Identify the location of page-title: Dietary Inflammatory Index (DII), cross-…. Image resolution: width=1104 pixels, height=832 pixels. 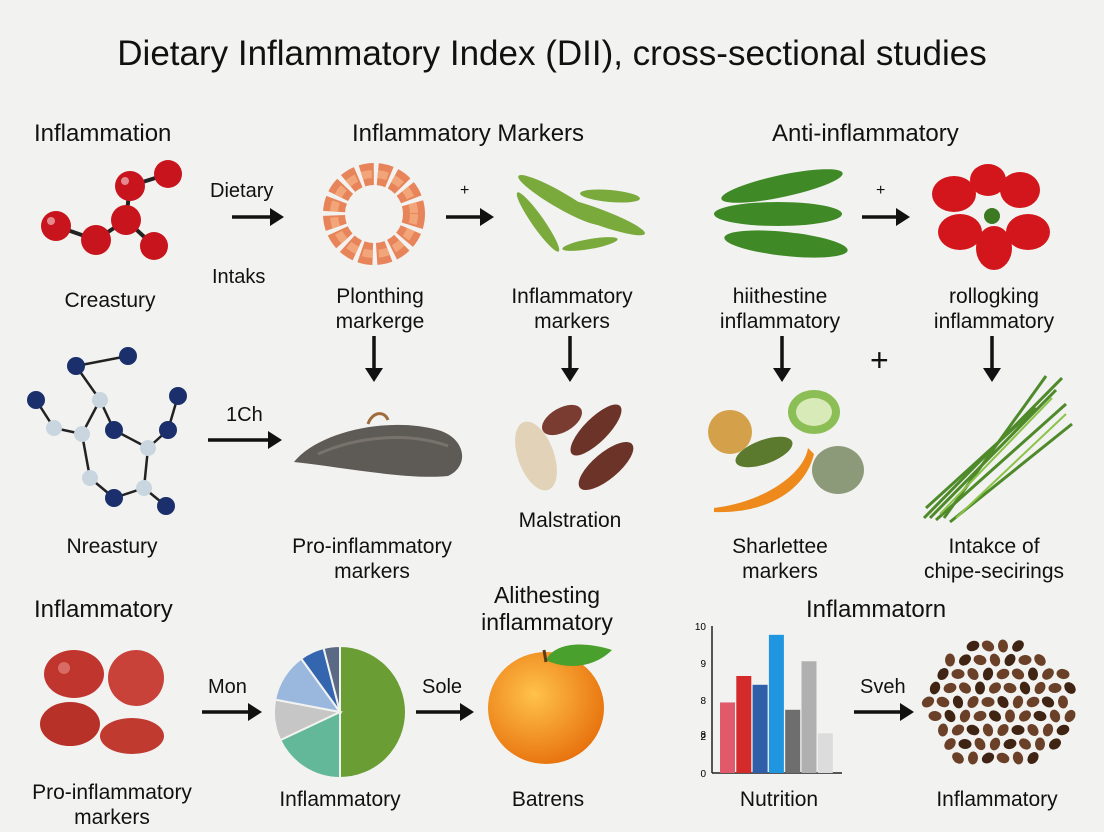
(552, 53).